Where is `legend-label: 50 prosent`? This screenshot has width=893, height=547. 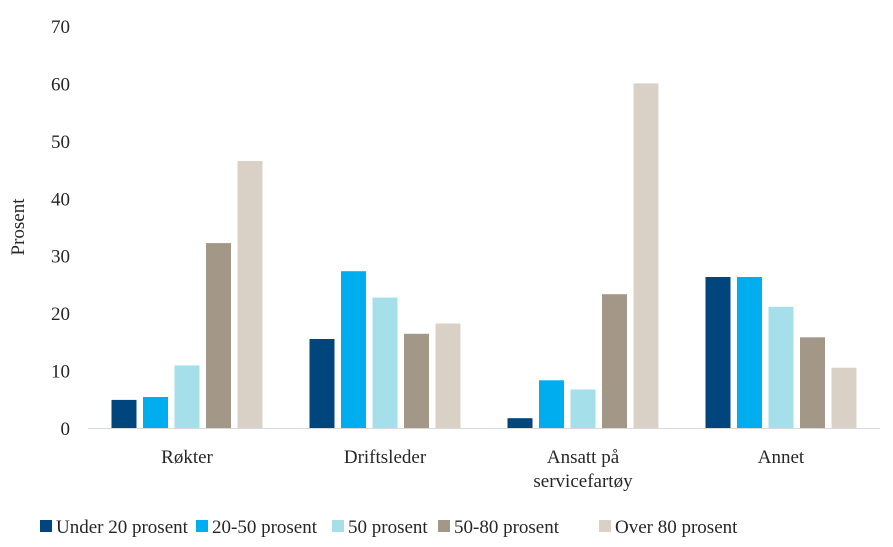 legend-label: 50 prosent is located at coordinates (388, 527).